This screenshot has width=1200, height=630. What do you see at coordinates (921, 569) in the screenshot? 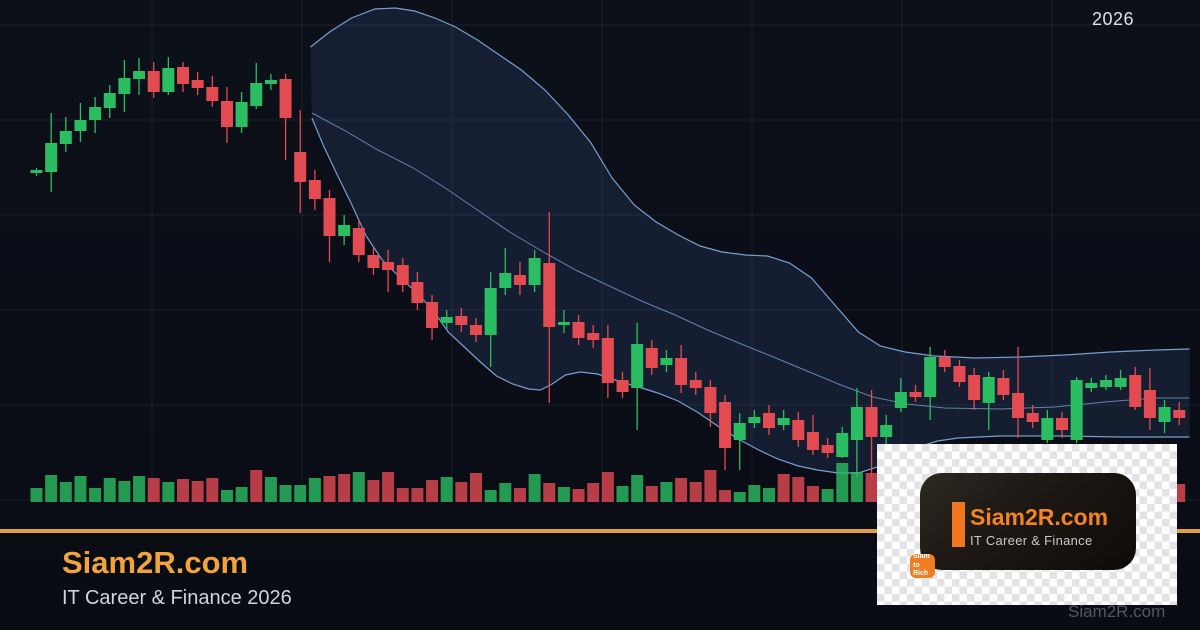
I see `badge-line-2: to Rich` at bounding box center [921, 569].